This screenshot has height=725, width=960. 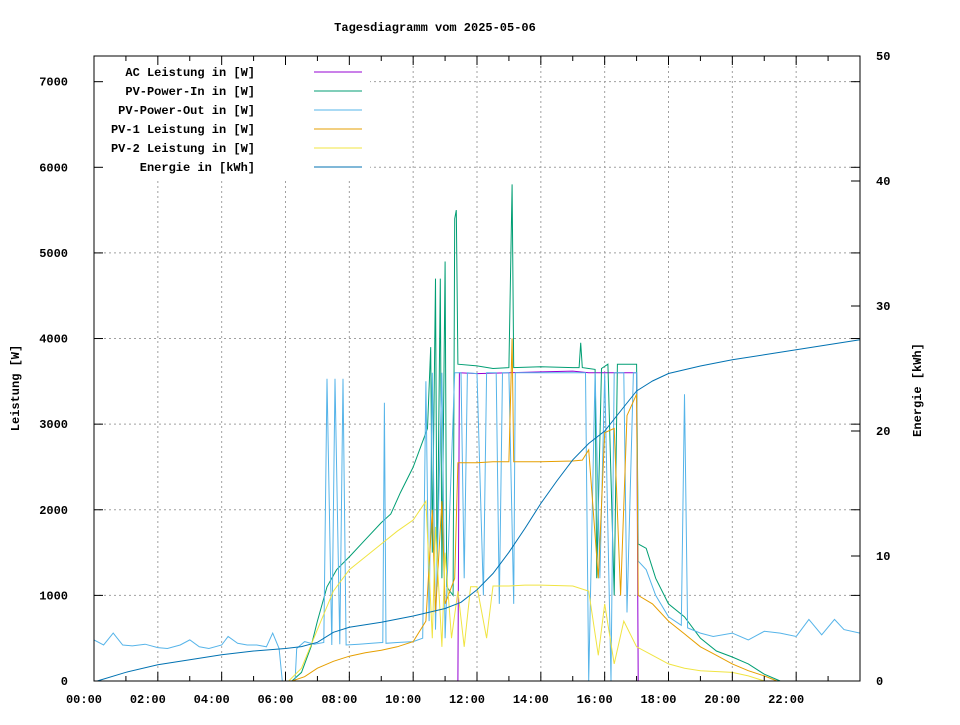 What do you see at coordinates (435, 28) in the screenshot?
I see `chart-title: Tagesdiagramm vom 2025-05-06` at bounding box center [435, 28].